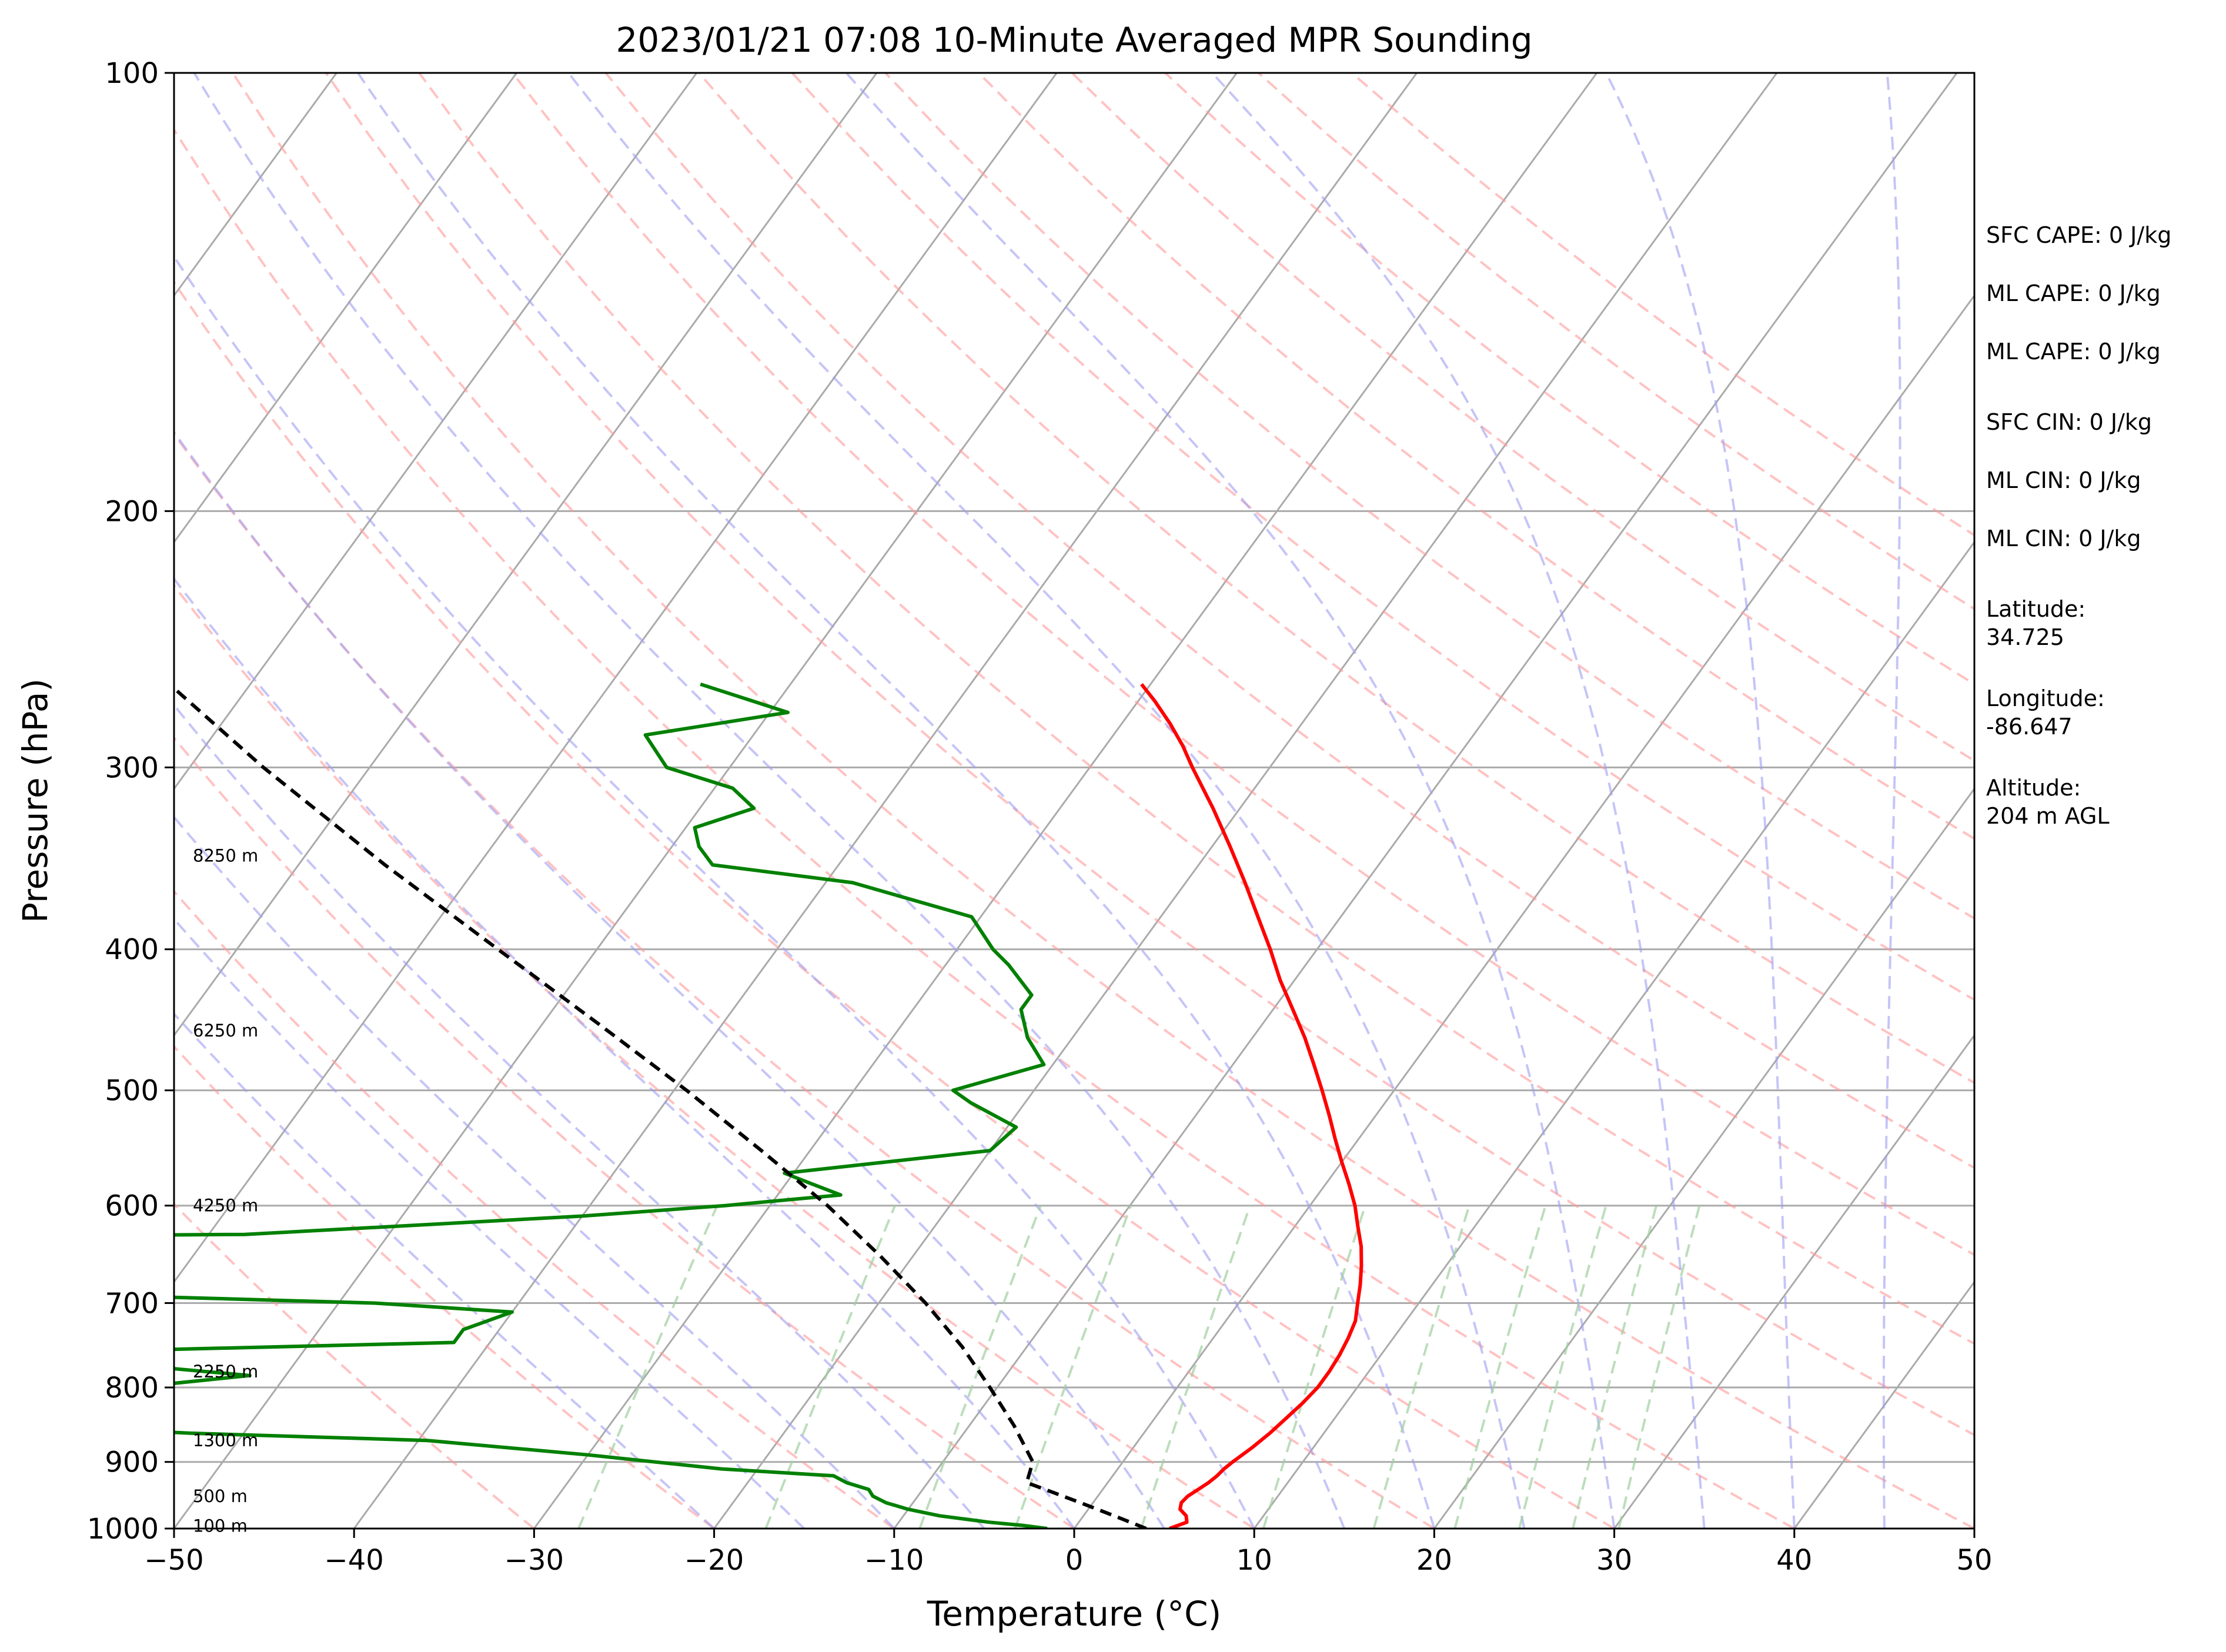 The width and height of the screenshot is (2226, 1652). Describe the element at coordinates (1254, 1560) in the screenshot. I see `x-tick-label: 10` at that location.